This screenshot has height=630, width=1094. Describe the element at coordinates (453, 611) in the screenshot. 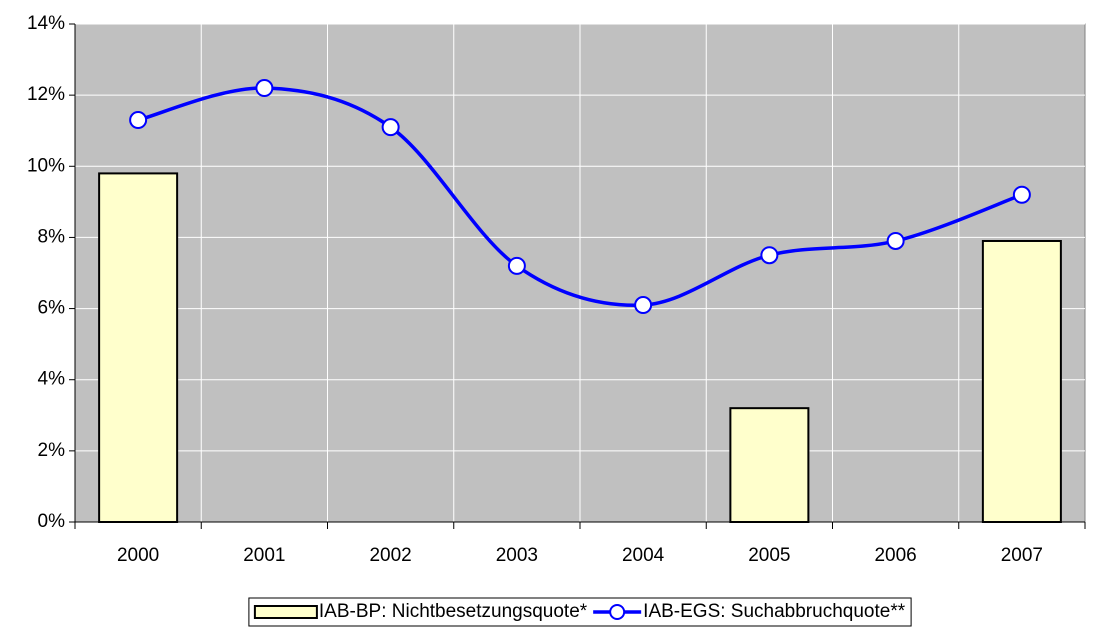

I see `legend-label: IAB-BP: Nichtbesetzungsquote*` at that location.